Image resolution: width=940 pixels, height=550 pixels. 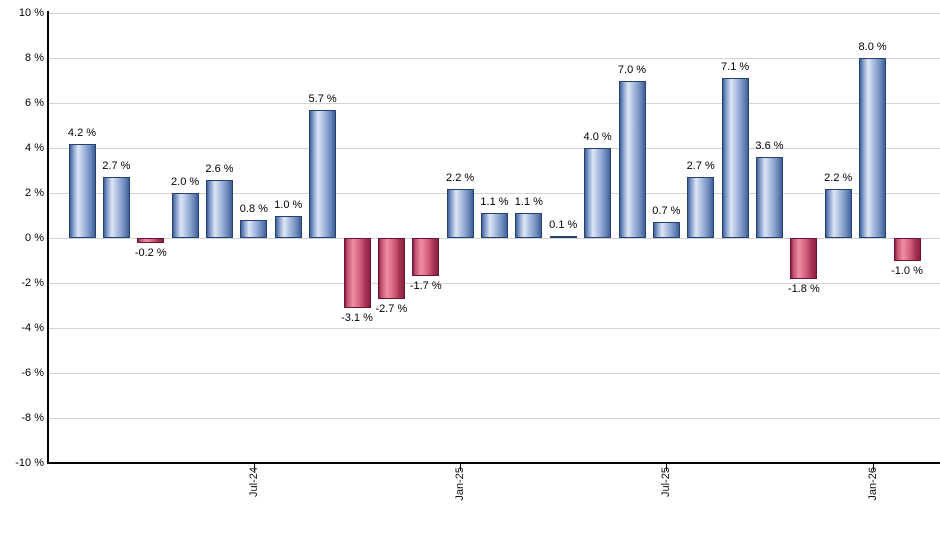 I want to click on bar-value-label: 0.8 %, so click(x=253, y=209).